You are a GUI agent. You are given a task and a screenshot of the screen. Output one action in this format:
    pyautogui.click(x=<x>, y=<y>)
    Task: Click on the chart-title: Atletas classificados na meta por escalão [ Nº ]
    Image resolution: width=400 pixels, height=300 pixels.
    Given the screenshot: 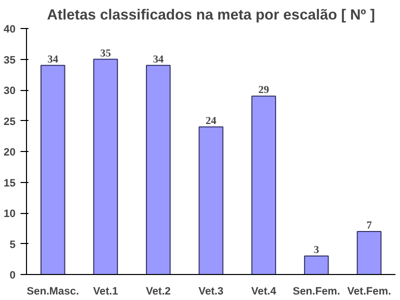 What is the action you would take?
    pyautogui.click(x=211, y=16)
    